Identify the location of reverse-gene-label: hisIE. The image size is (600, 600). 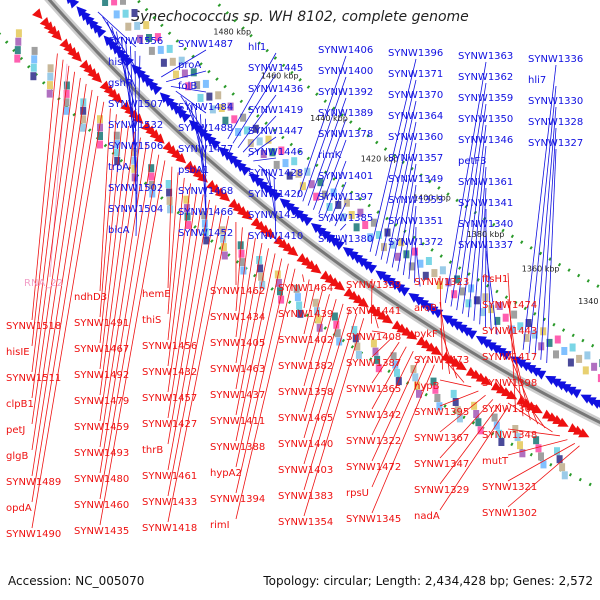
(18, 352).